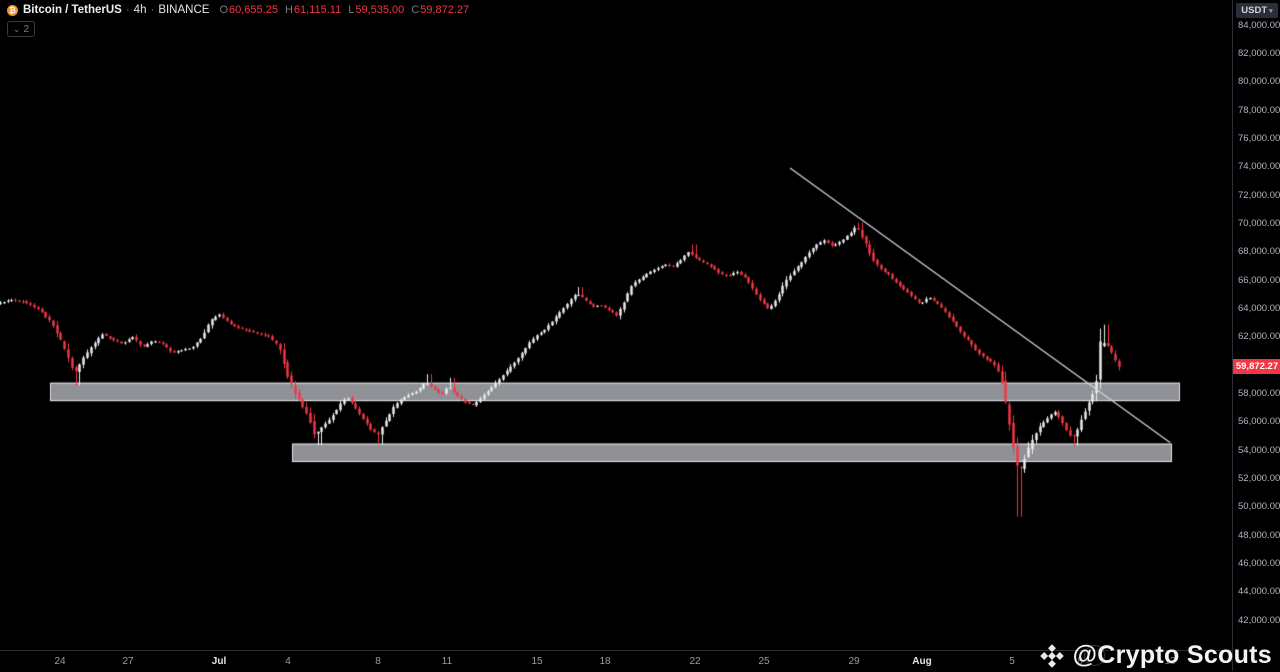 This screenshot has width=1280, height=672. I want to click on currency-toggle-button: USDT ▾, so click(1257, 10).